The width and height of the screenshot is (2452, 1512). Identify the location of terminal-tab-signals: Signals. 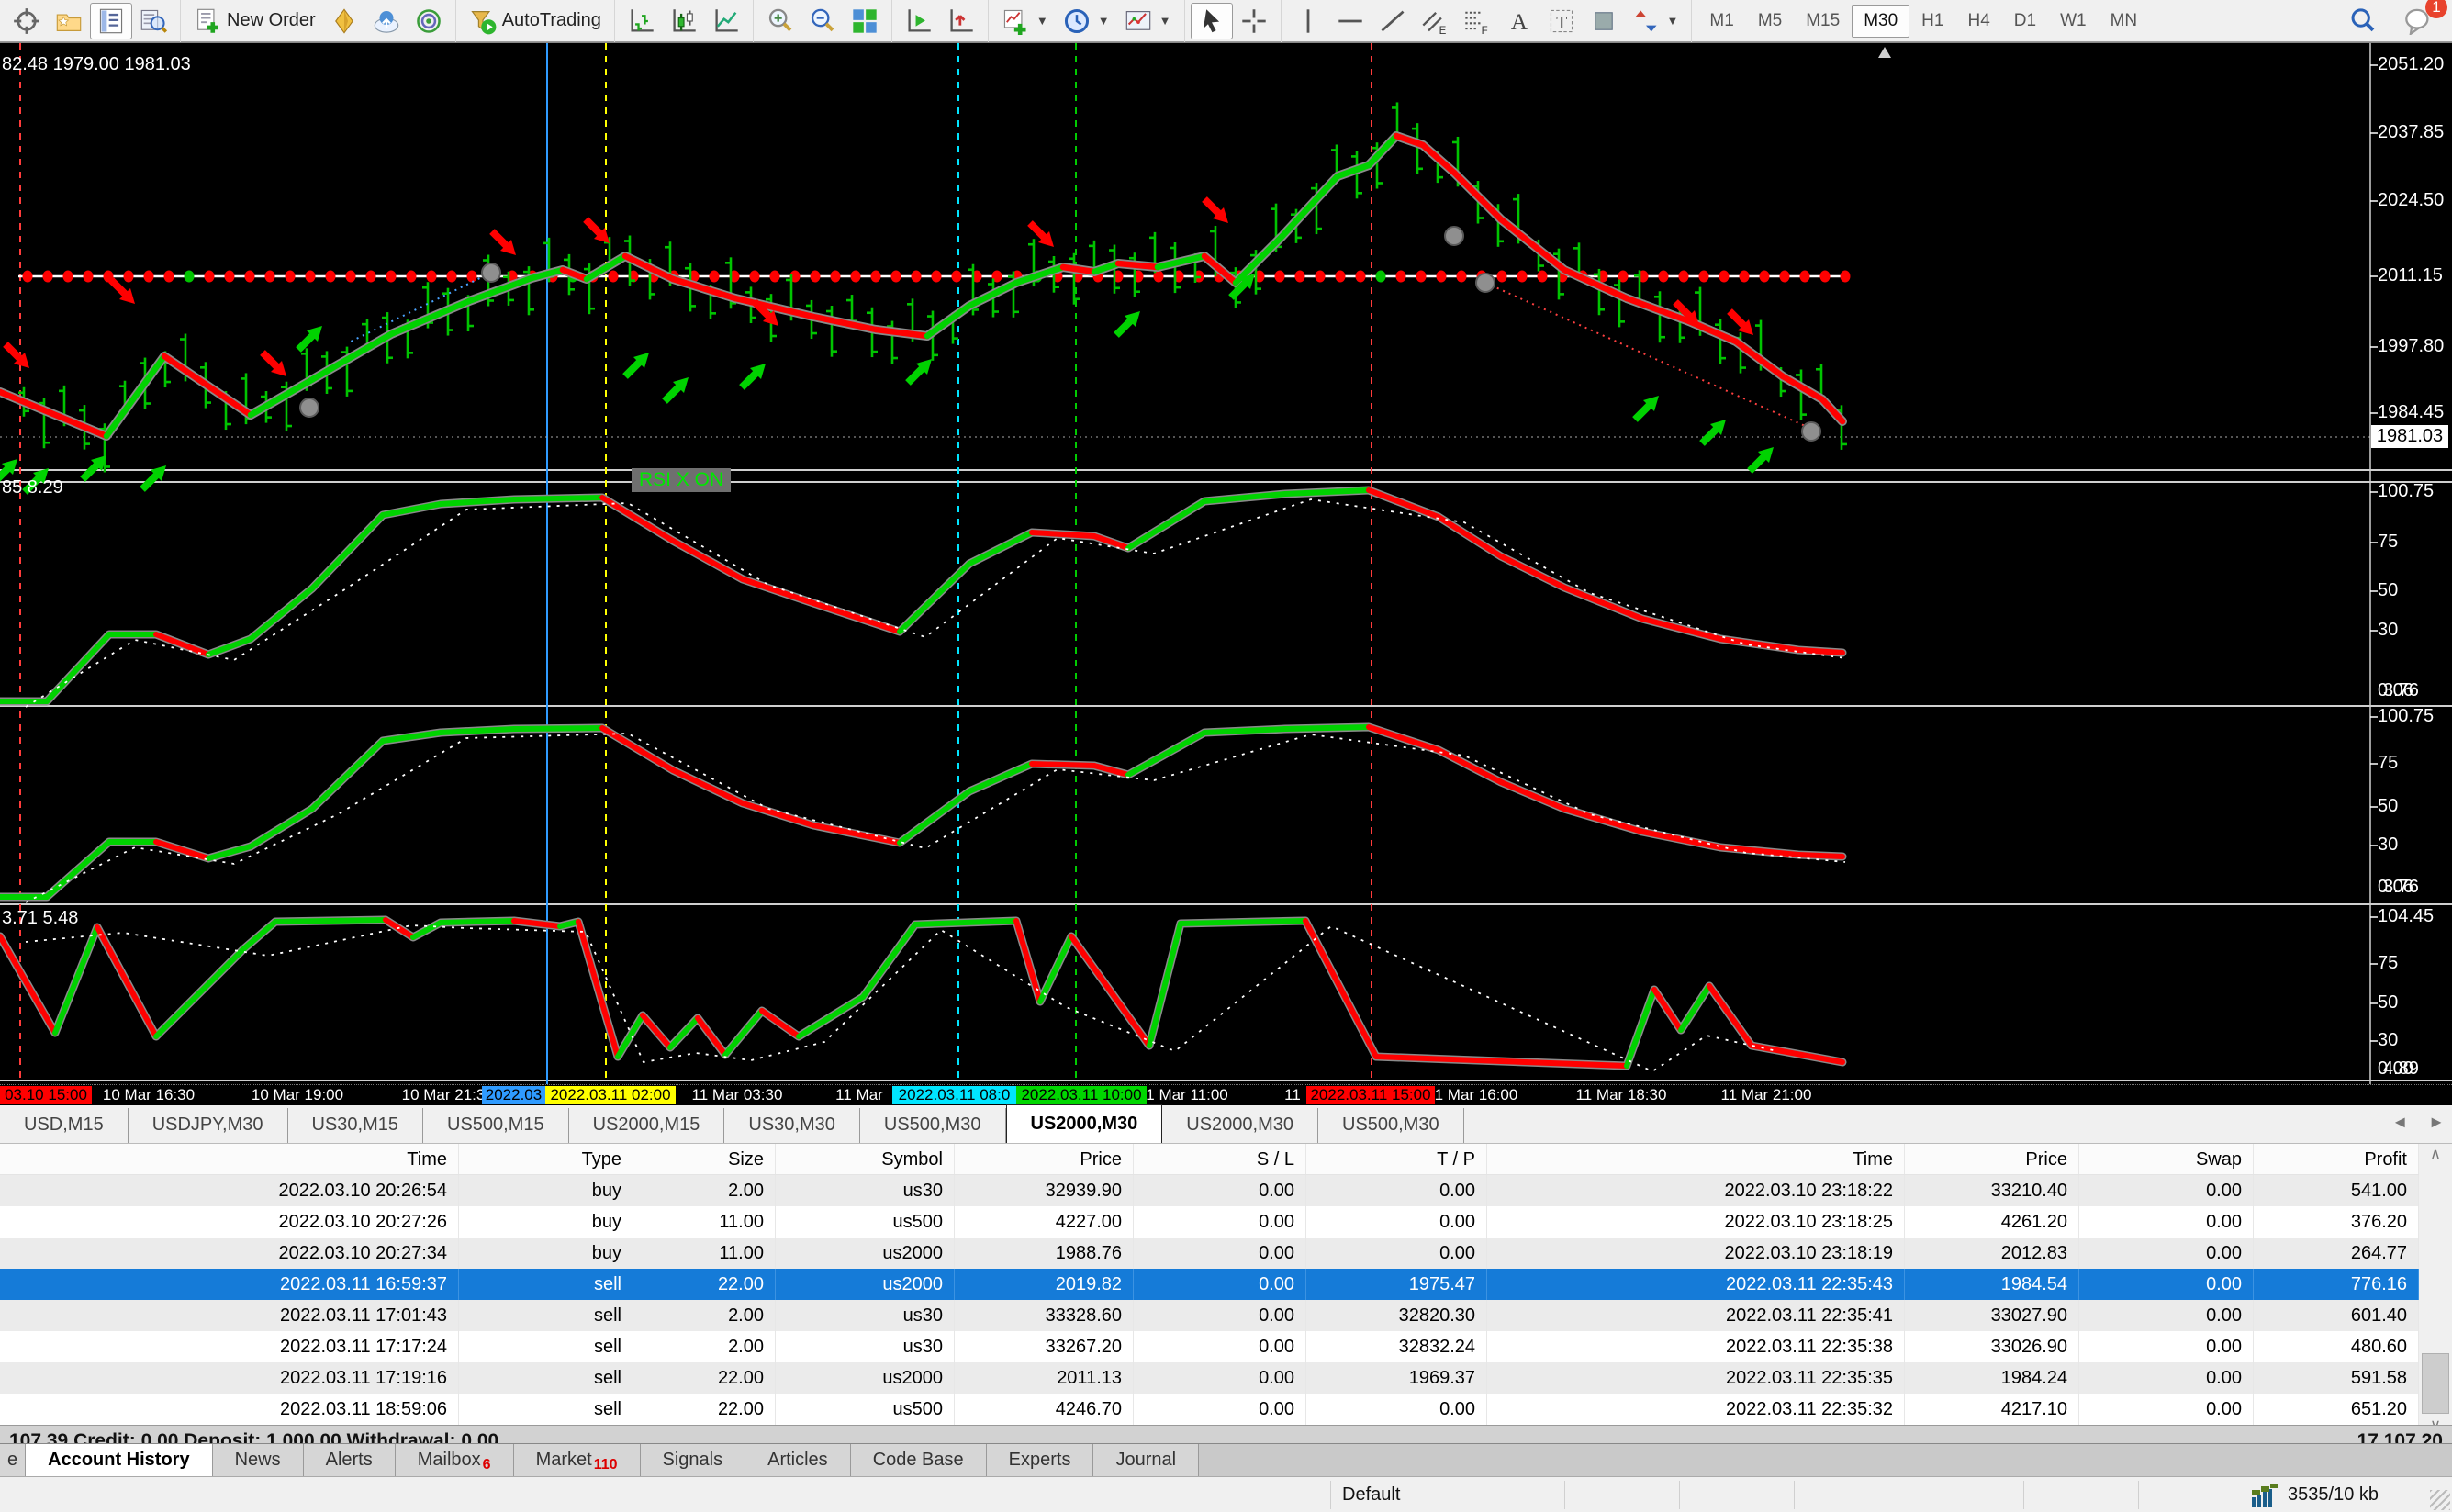
(693, 1460).